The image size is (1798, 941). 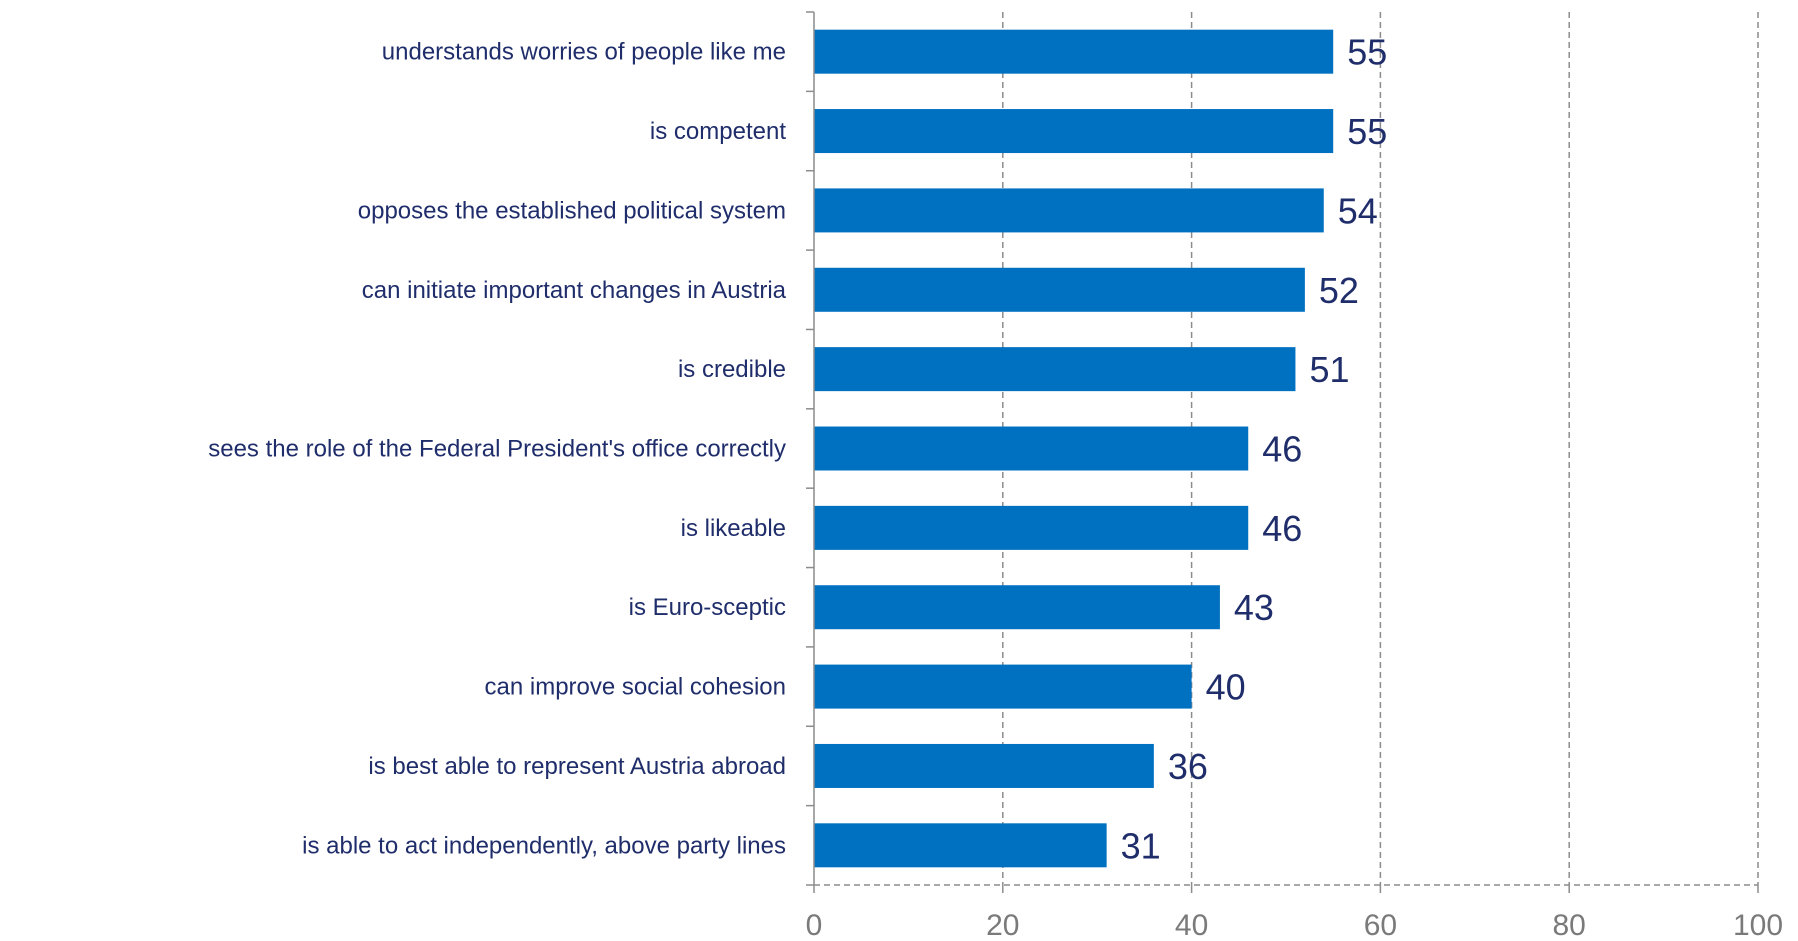 What do you see at coordinates (1191, 925) in the screenshot?
I see `x-tick-label: 40` at bounding box center [1191, 925].